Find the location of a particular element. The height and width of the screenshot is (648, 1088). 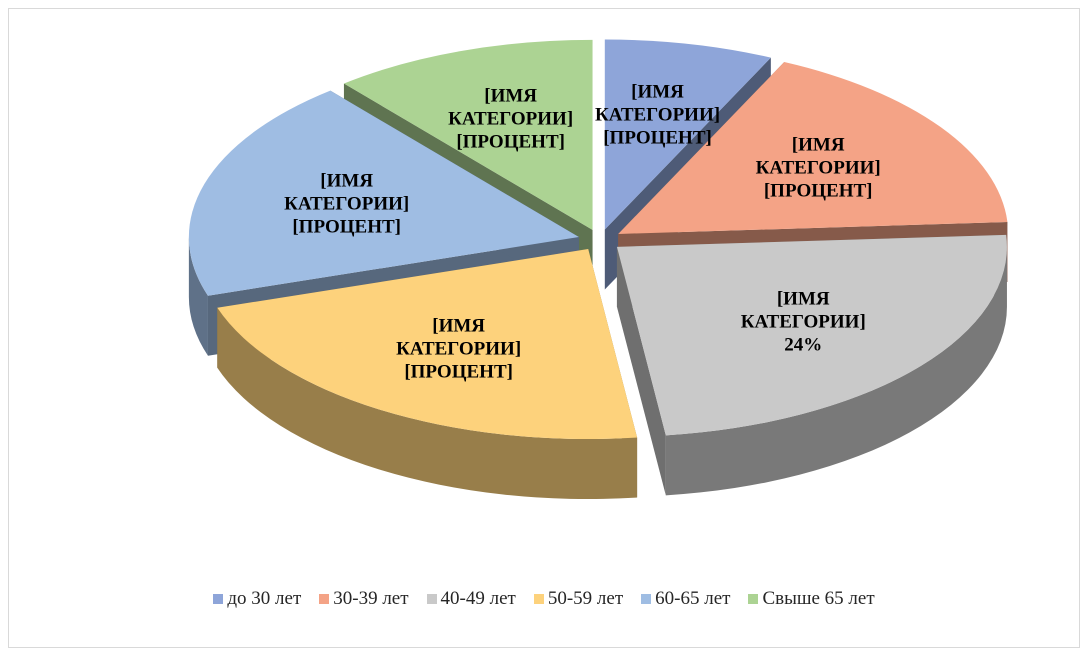

data-label-value: 24% is located at coordinates (803, 345).